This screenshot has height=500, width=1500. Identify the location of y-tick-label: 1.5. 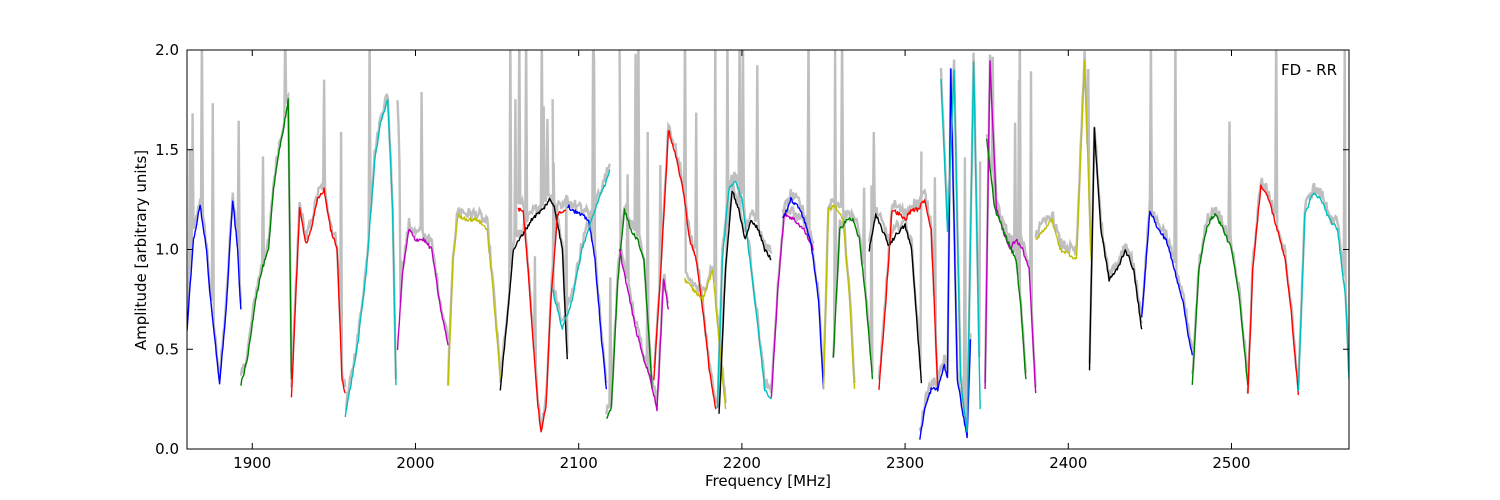
(167, 150).